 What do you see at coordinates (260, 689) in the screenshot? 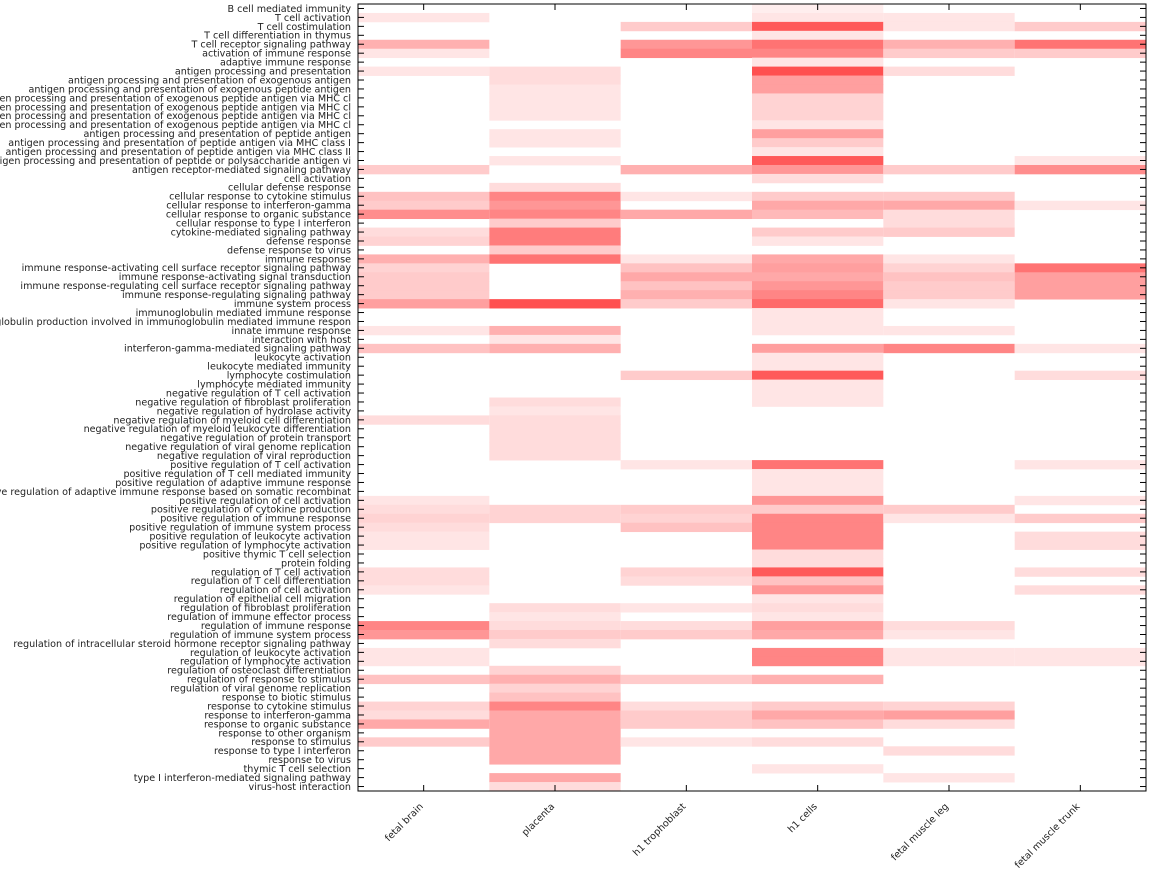
I see `y-tick-label: regulation of viral genome replication` at bounding box center [260, 689].